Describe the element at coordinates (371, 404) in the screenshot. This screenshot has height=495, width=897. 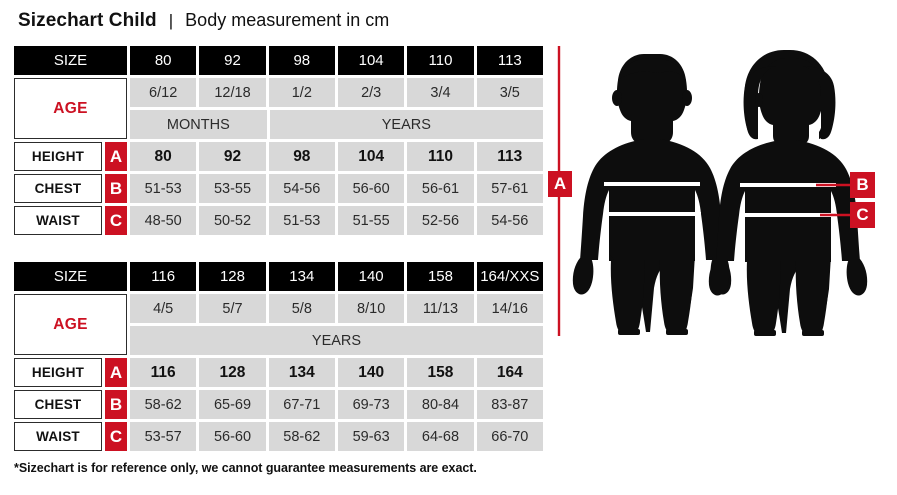
I see `measurement-value-cell: 69-73` at that location.